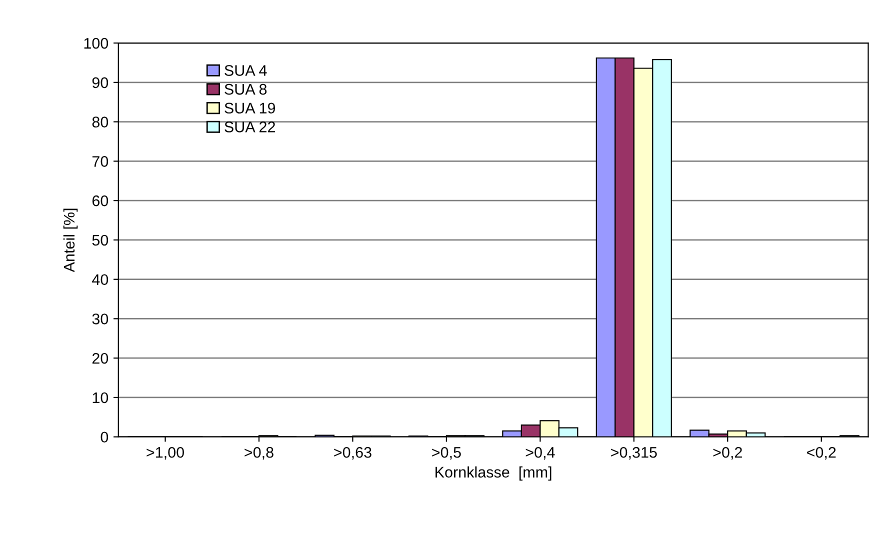 Image resolution: width=877 pixels, height=538 pixels. What do you see at coordinates (96, 43) in the screenshot?
I see `y-tick-label: 100` at bounding box center [96, 43].